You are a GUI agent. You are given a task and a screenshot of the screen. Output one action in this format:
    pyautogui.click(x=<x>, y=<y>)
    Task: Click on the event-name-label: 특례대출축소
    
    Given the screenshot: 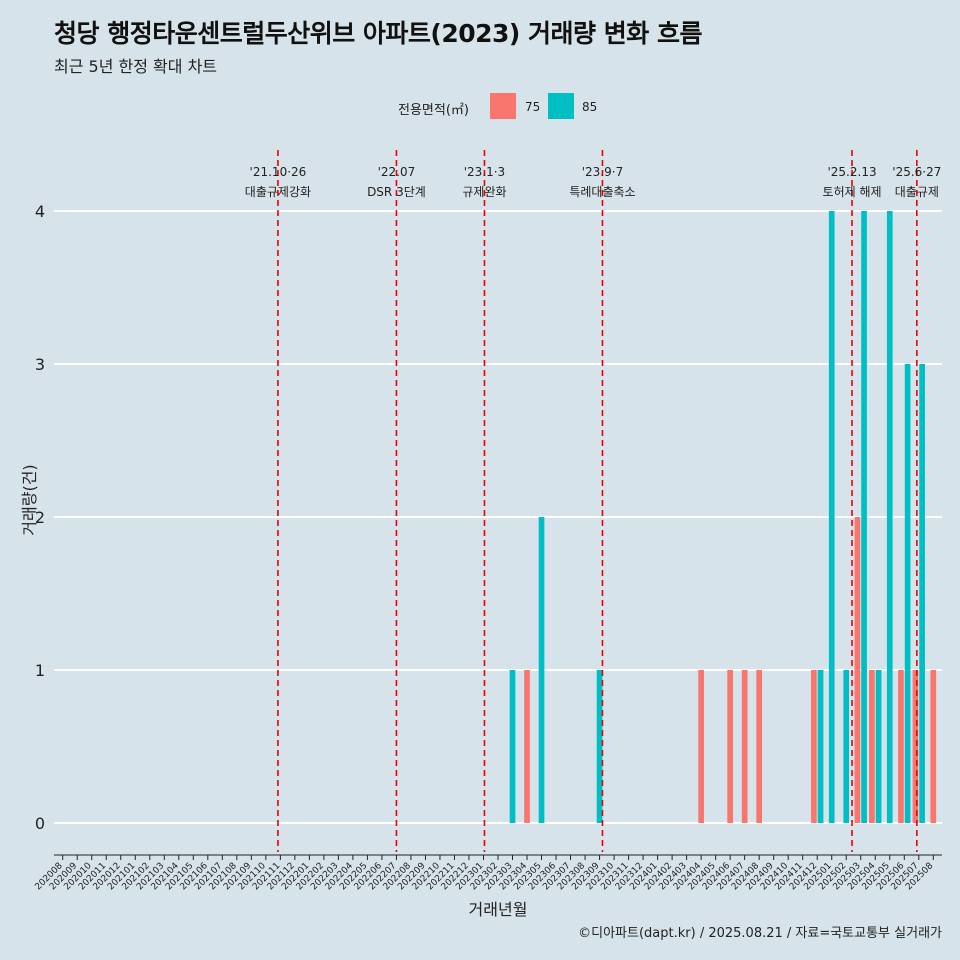 What is the action you would take?
    pyautogui.click(x=602, y=192)
    